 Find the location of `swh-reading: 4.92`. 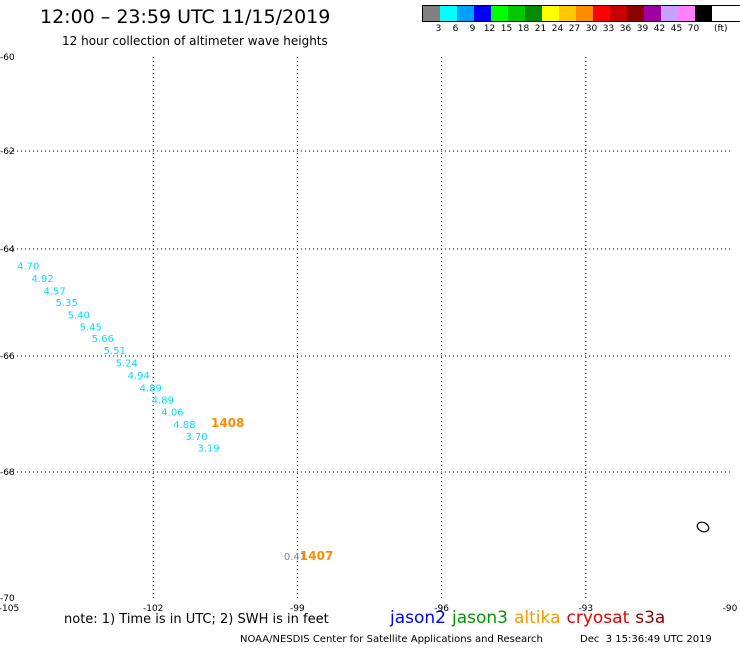

swh-reading: 4.92 is located at coordinates (43, 279).